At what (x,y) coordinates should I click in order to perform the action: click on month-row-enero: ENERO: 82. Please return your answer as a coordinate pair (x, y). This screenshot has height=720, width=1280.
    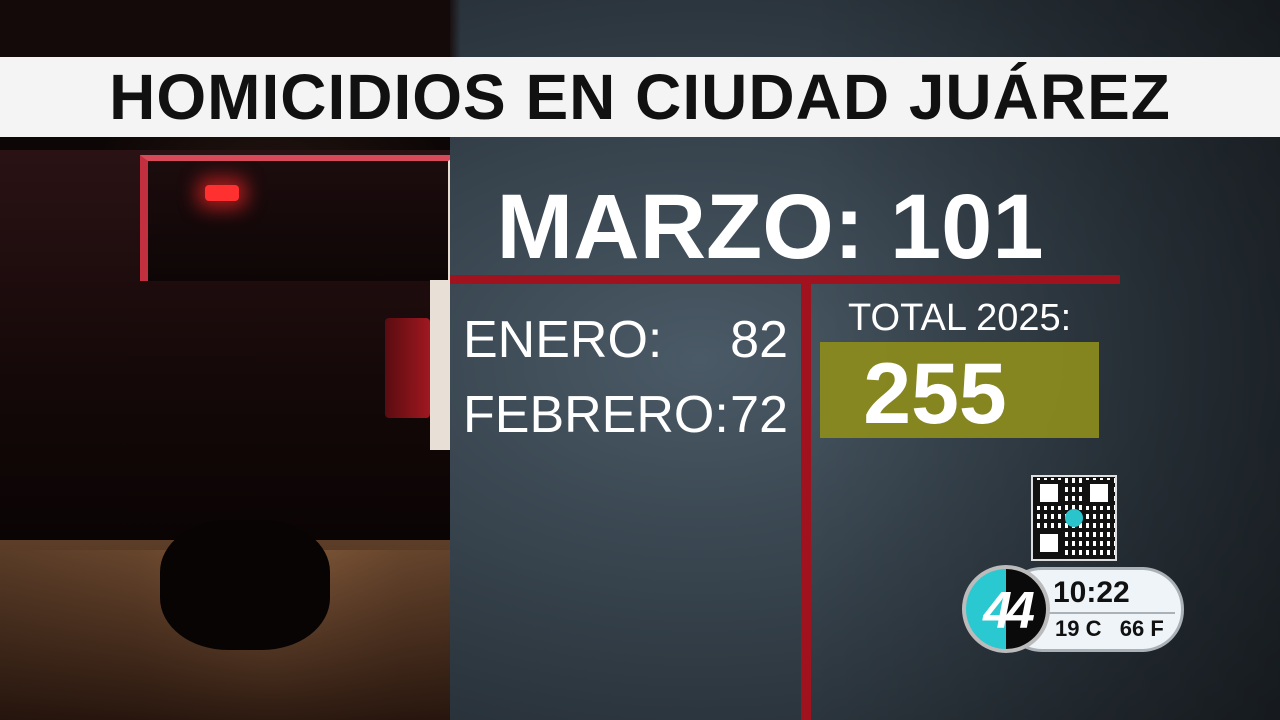
    Looking at the image, I should click on (625, 340).